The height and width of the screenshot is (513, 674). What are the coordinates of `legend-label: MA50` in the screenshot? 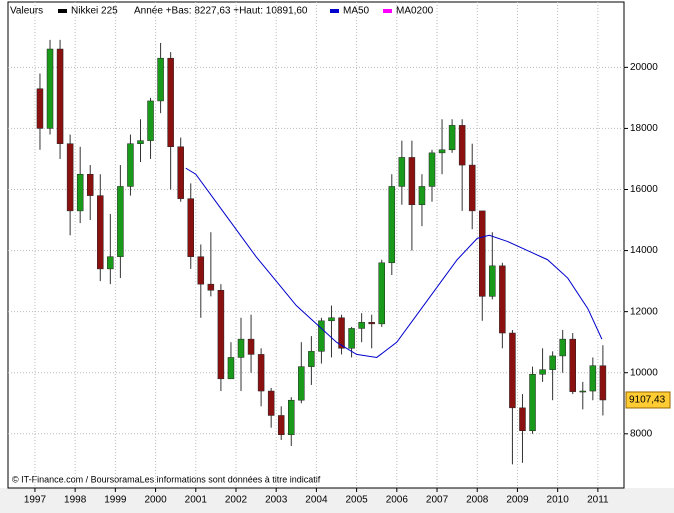 It's located at (356, 11).